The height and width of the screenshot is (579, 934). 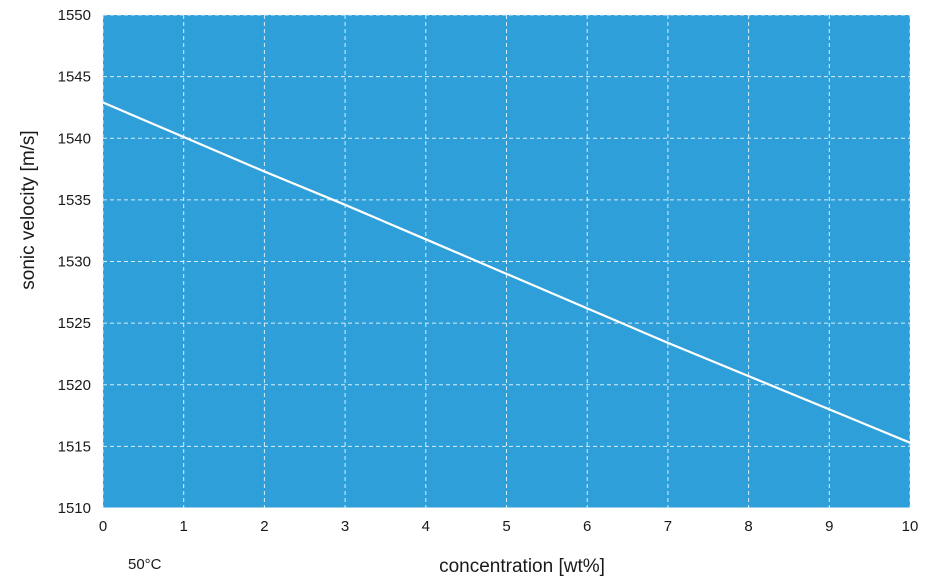 What do you see at coordinates (910, 526) in the screenshot?
I see `x-tick-label: 10` at bounding box center [910, 526].